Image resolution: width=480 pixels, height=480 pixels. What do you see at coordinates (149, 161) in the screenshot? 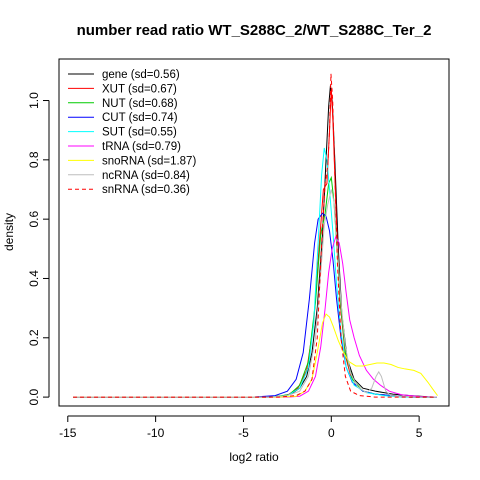
I see `legend-label-6: snoRNA (sd=1.87)` at bounding box center [149, 161].